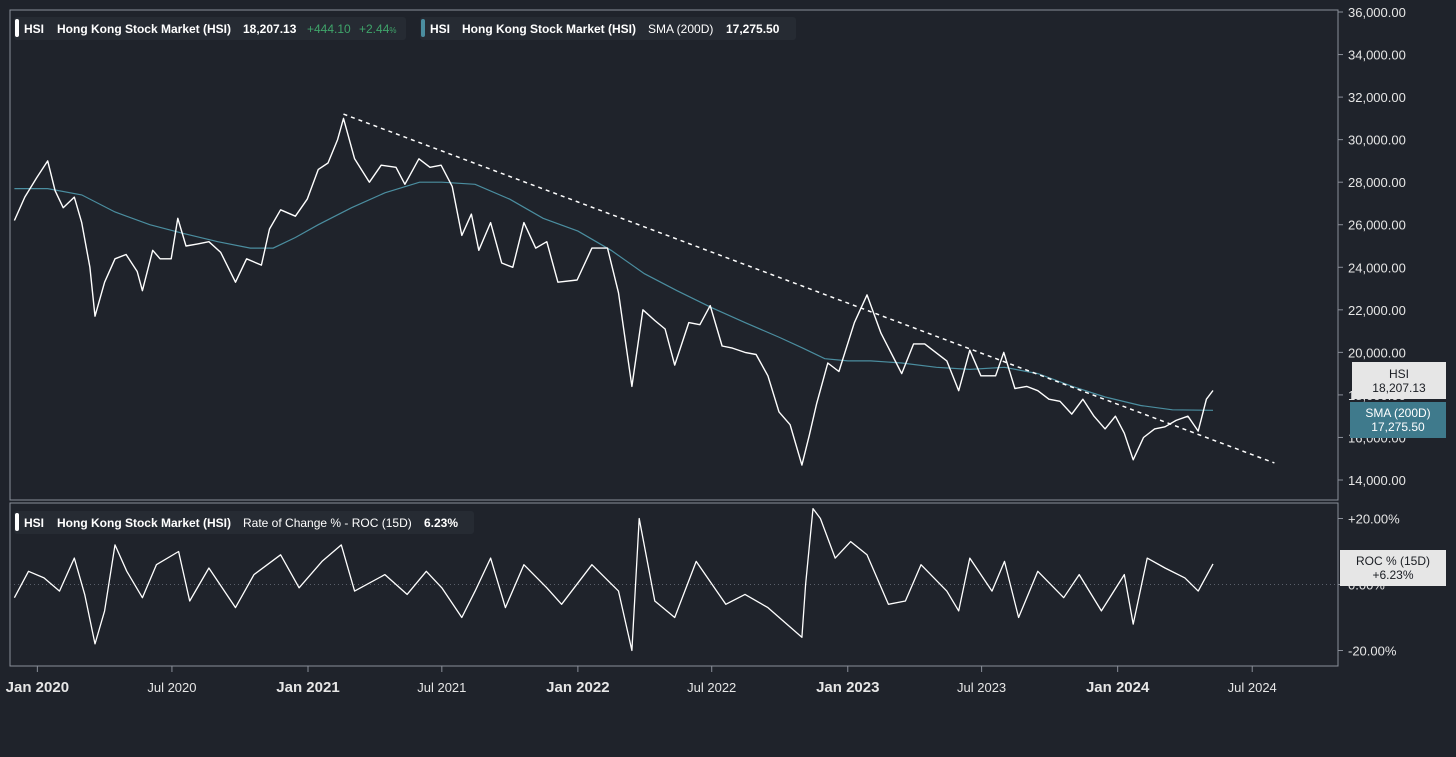 This screenshot has width=1456, height=757. I want to click on price-y-tick-label: 34,000.00, so click(1377, 55).